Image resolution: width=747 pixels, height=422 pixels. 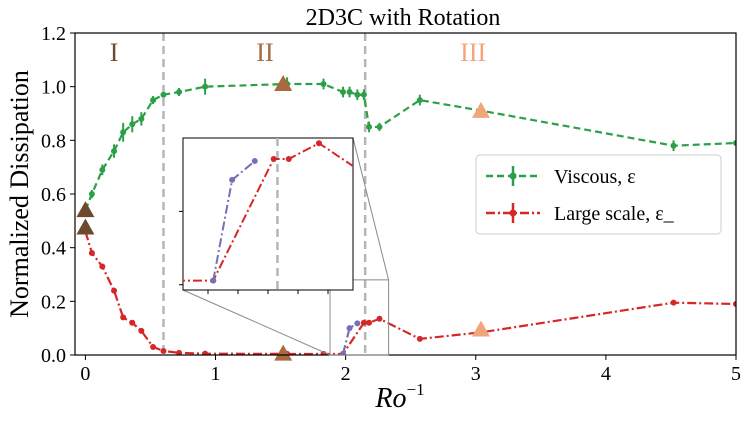 What do you see at coordinates (359, 317) in the screenshot?
I see `zoom-source-box` at bounding box center [359, 317].